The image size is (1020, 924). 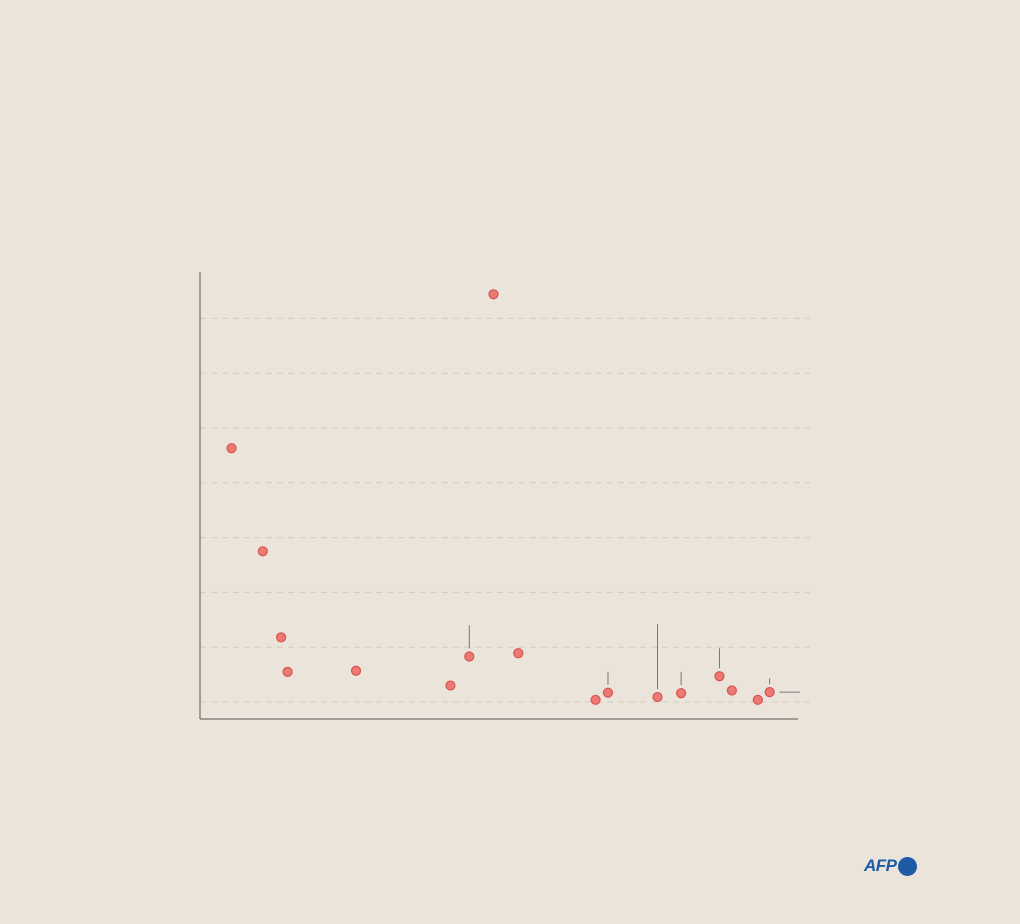 I want to click on logo-dot-icon, so click(x=907, y=866).